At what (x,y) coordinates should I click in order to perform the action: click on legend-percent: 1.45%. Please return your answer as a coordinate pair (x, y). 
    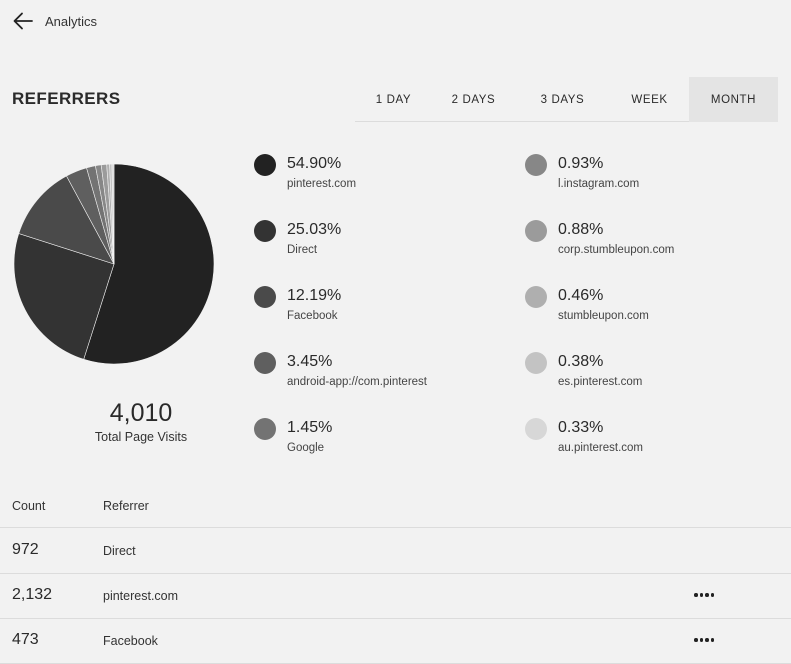
    Looking at the image, I should click on (310, 427).